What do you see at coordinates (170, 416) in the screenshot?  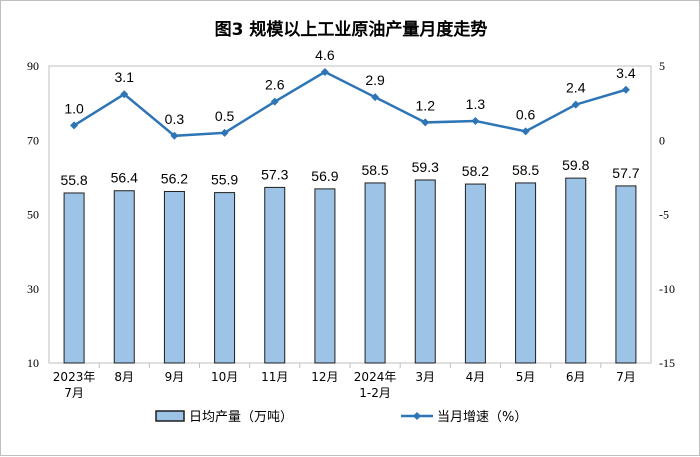 I see `legend-bar-swatch` at bounding box center [170, 416].